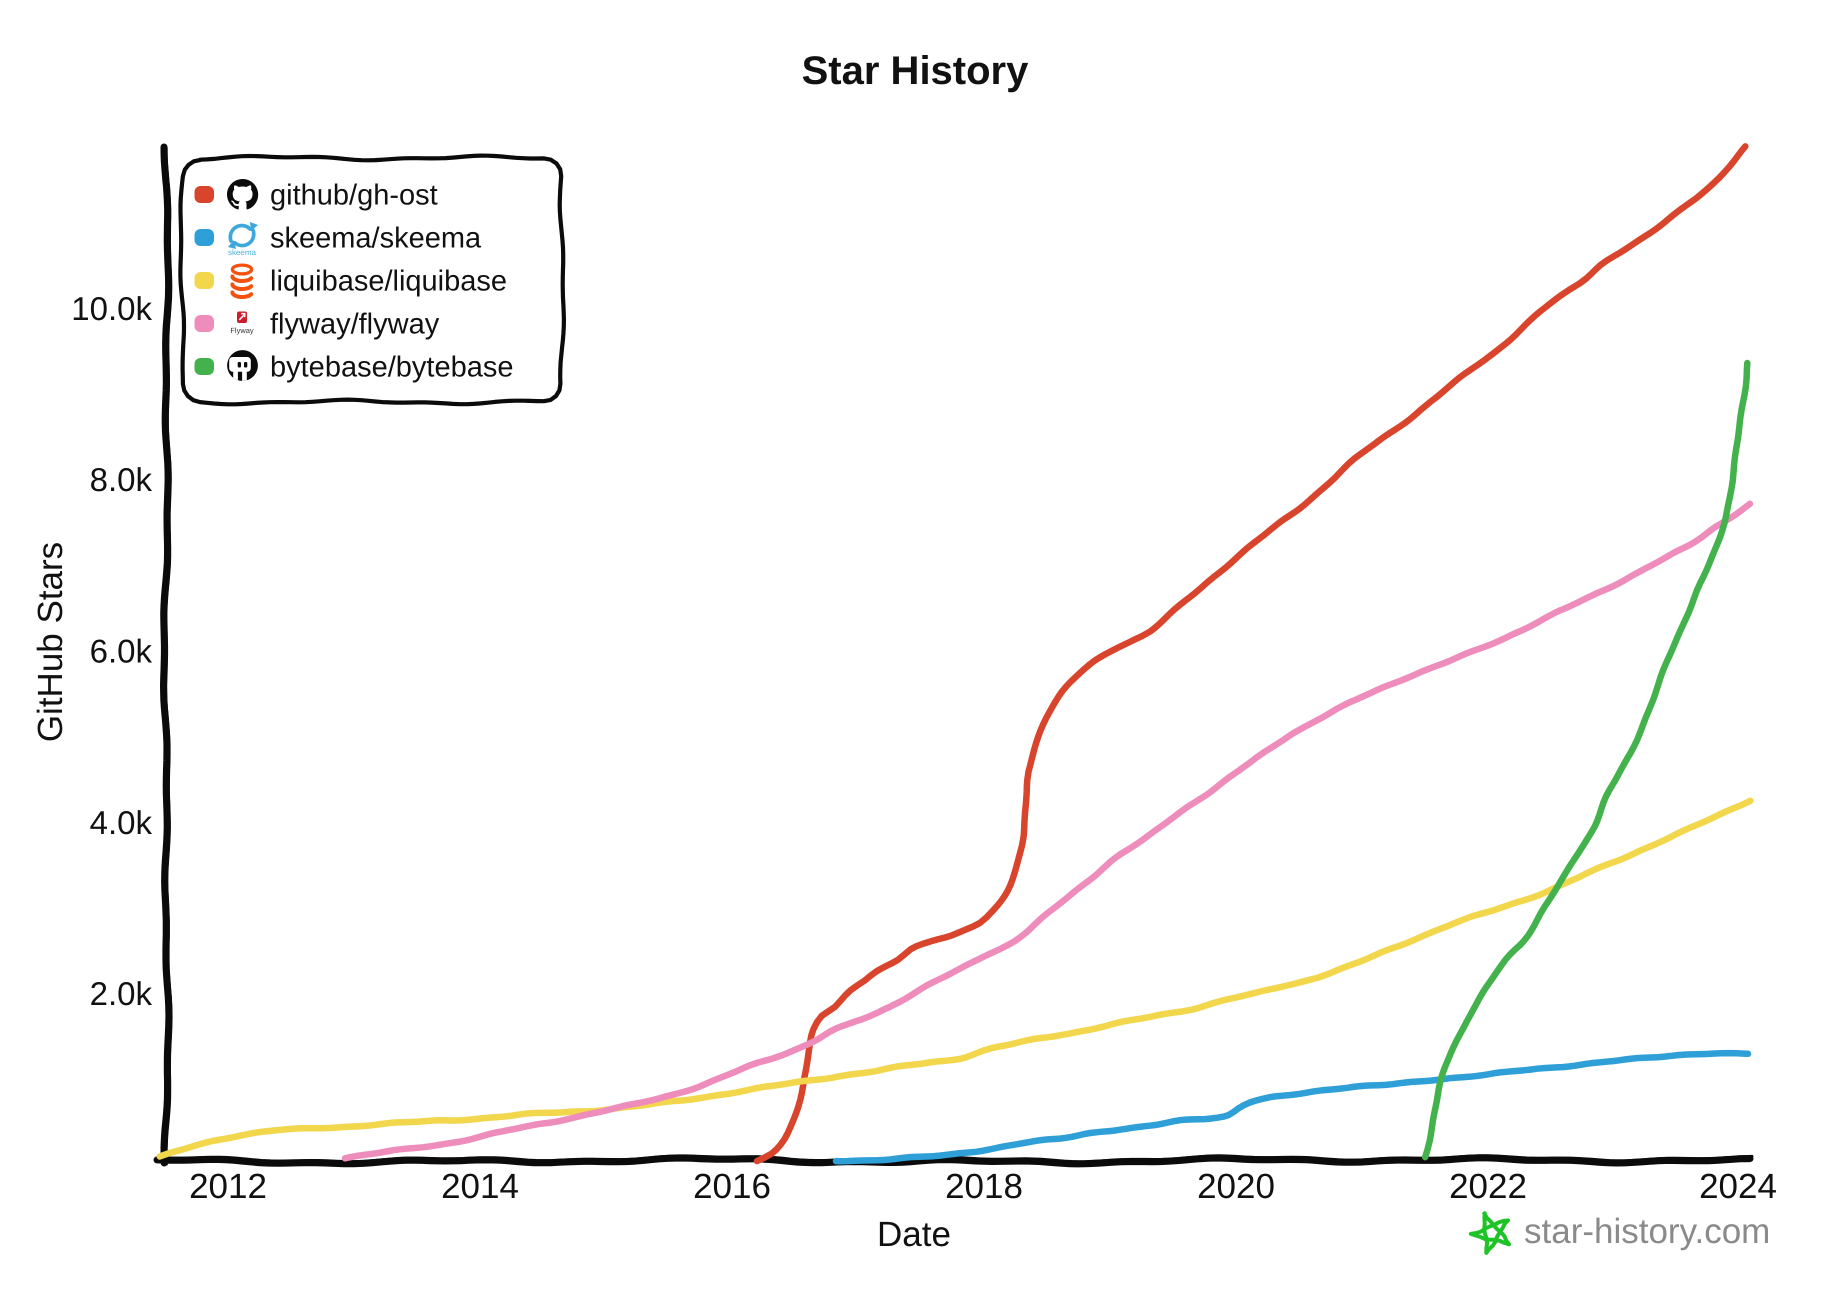 Image resolution: width=1832 pixels, height=1308 pixels. What do you see at coordinates (1488, 1186) in the screenshot?
I see `svg-text: 2022` at bounding box center [1488, 1186].